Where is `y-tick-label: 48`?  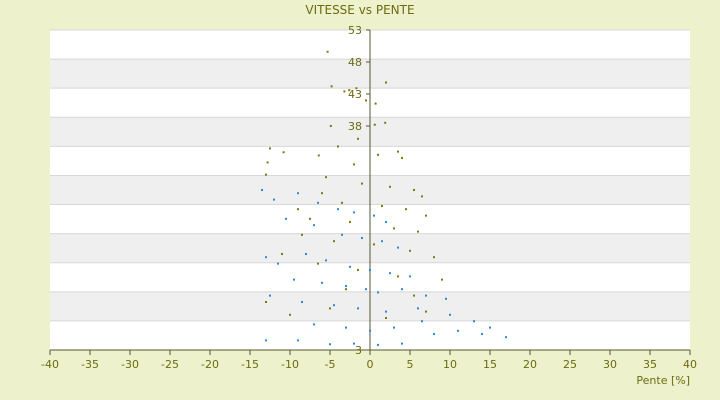 y-tick-label: 48 is located at coordinates (355, 62).